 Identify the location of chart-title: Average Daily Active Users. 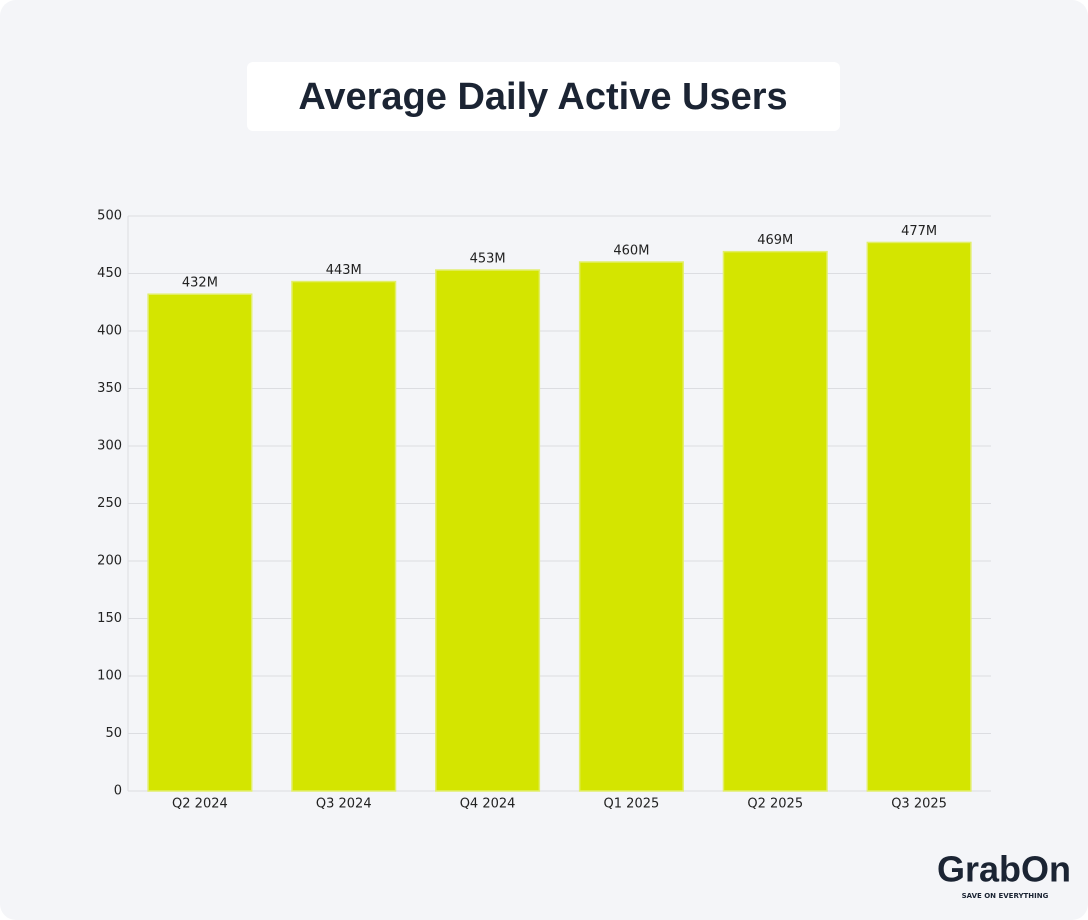
(542, 97).